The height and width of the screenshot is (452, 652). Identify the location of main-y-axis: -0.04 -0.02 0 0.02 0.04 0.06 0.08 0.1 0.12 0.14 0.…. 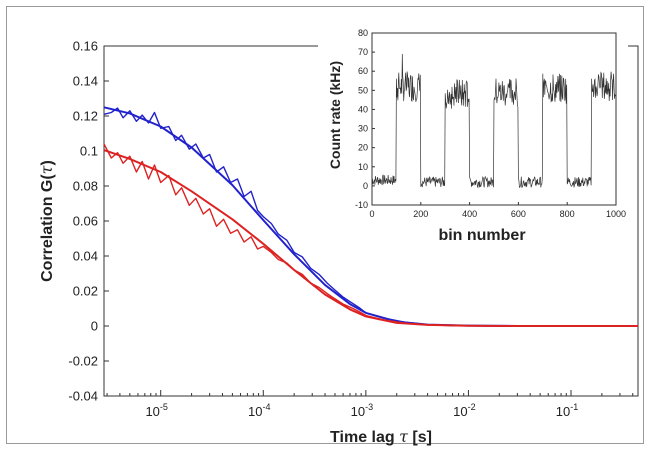
(88, 221).